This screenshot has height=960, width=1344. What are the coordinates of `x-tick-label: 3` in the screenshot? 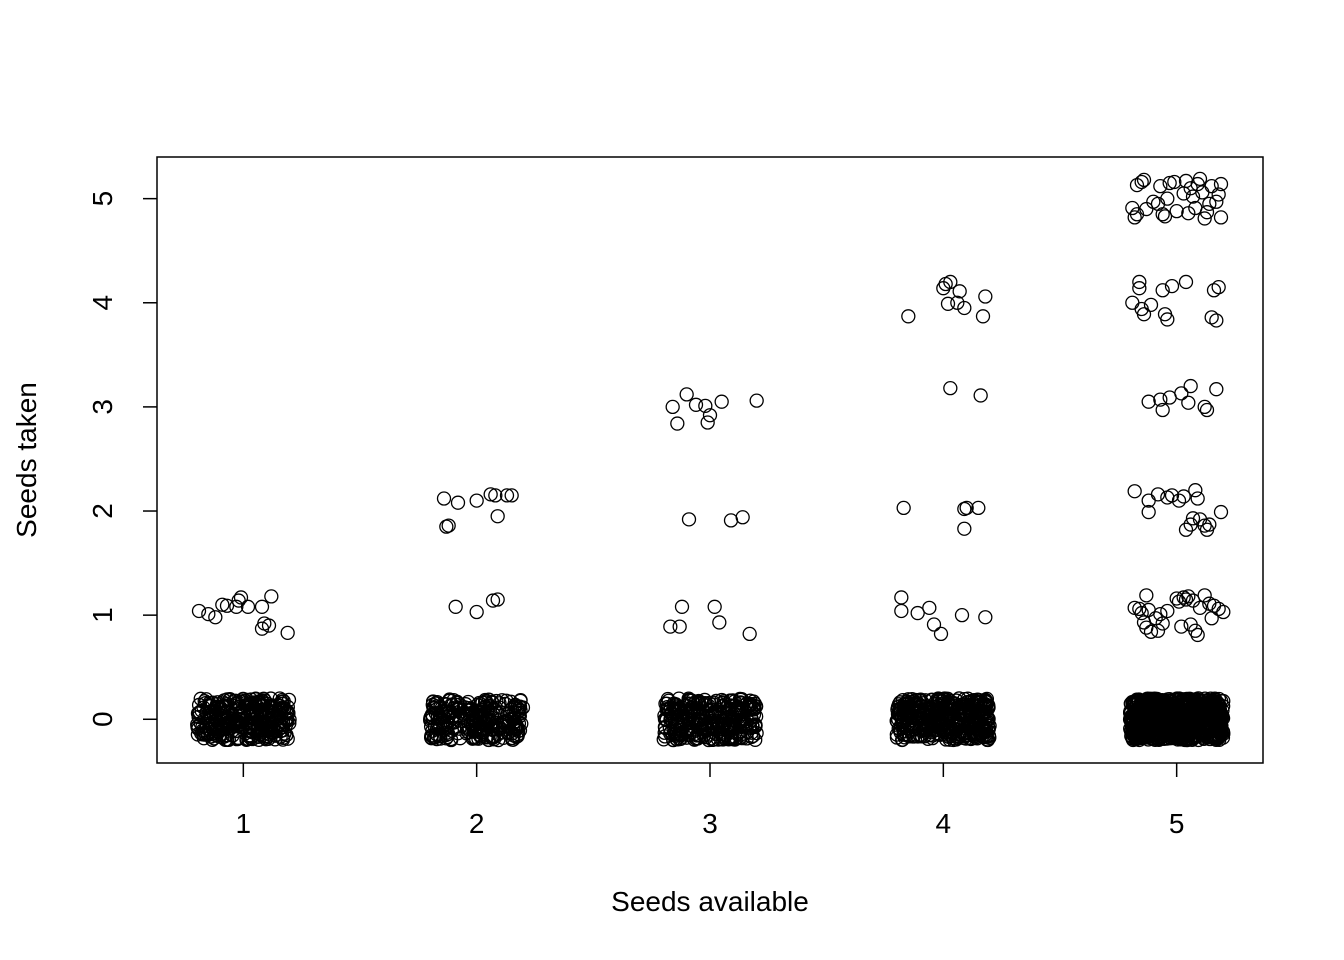 It's located at (710, 823).